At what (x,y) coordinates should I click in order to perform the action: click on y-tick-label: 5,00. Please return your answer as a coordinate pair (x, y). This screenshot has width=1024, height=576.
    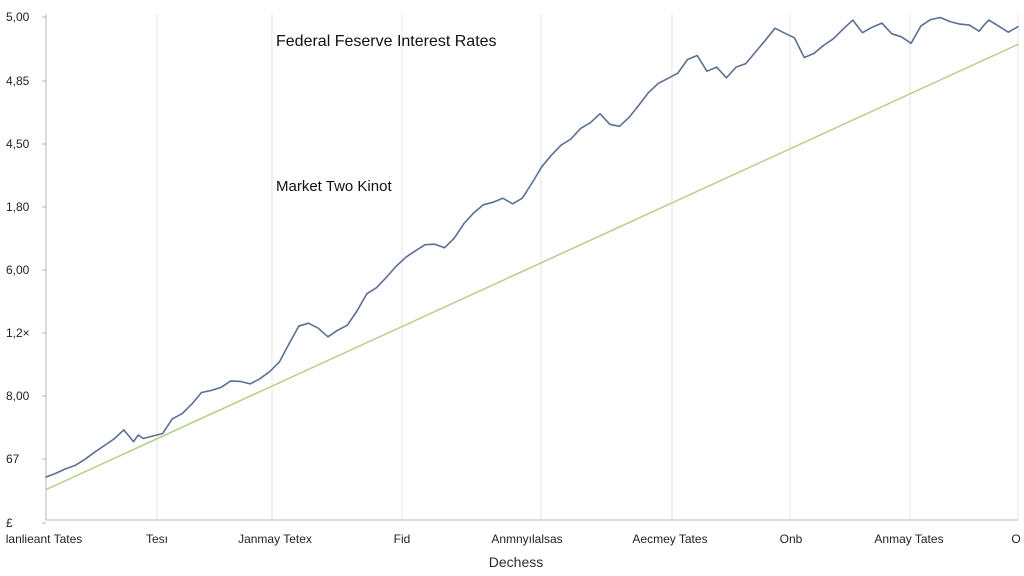
    Looking at the image, I should click on (18, 17).